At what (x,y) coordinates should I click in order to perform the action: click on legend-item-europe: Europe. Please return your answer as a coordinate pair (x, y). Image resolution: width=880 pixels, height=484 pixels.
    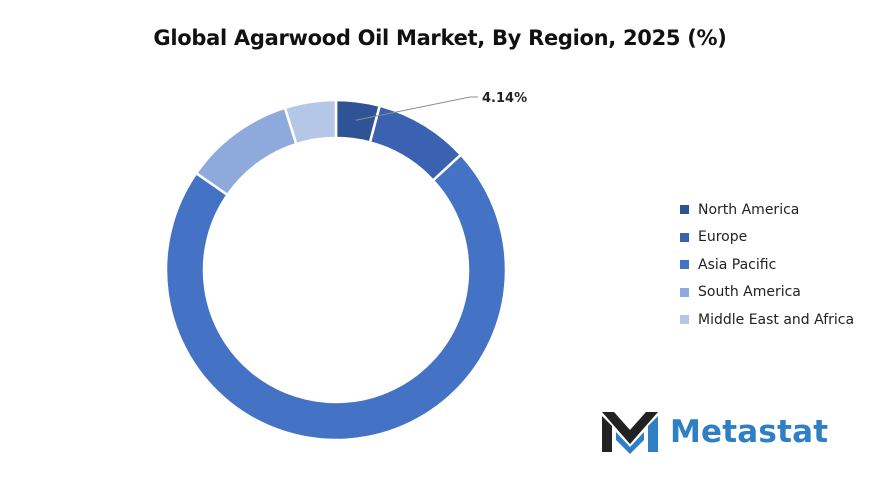
    Looking at the image, I should click on (767, 238).